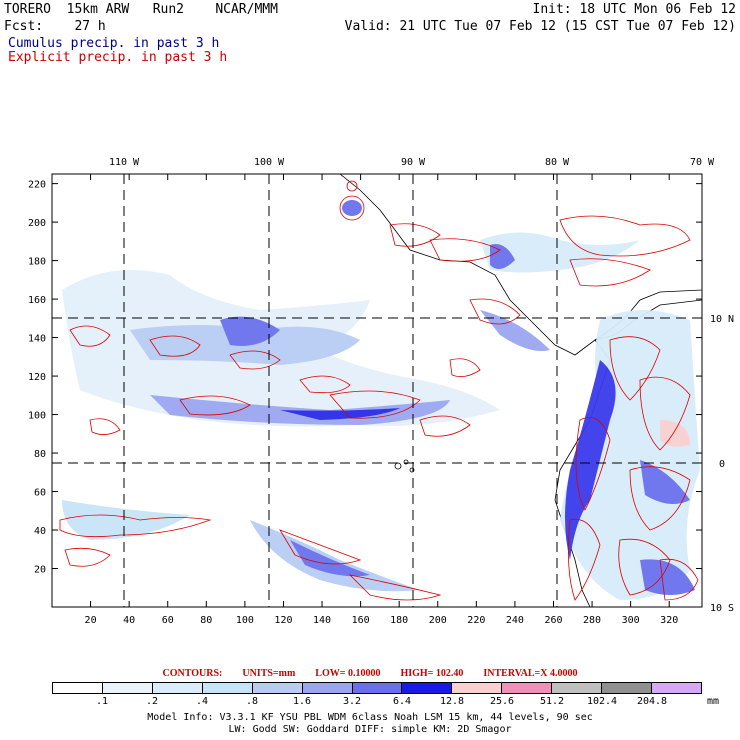  What do you see at coordinates (432, 673) in the screenshot?
I see `contours-high: HIGH= 102.40` at bounding box center [432, 673].